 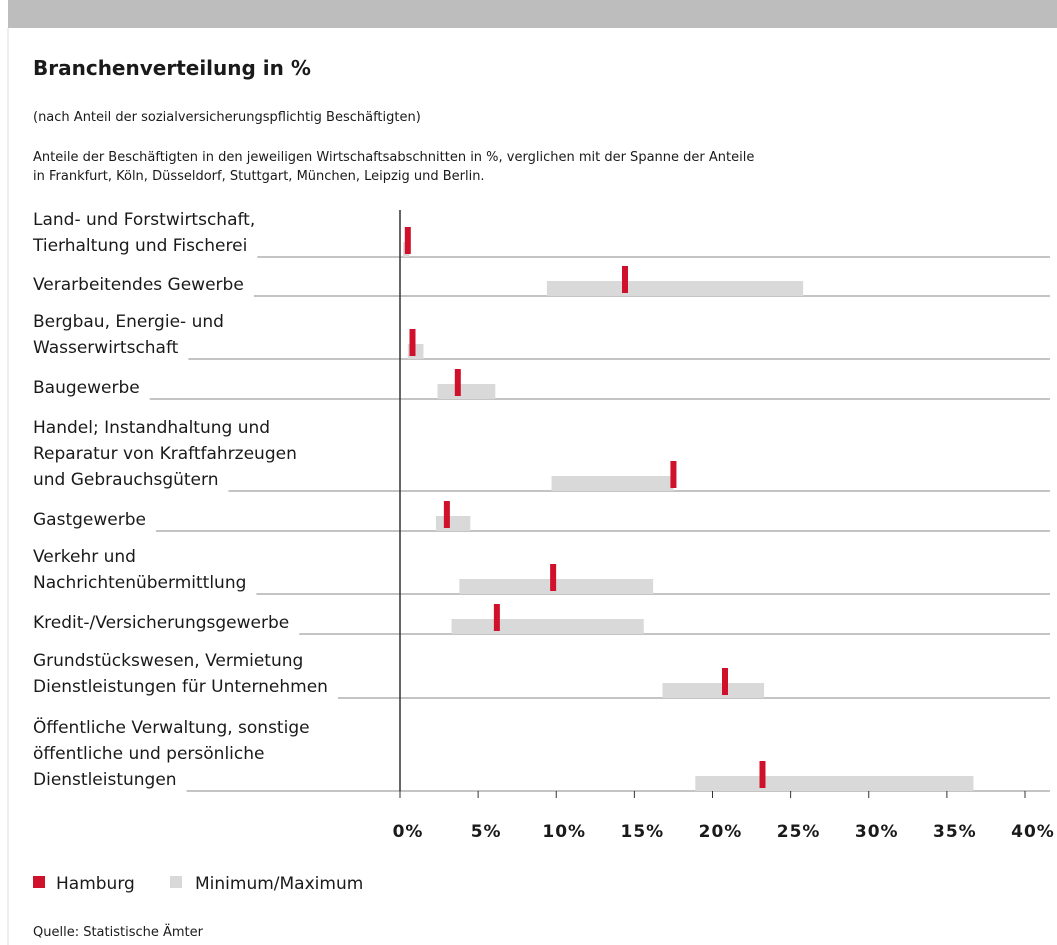 I want to click on top-bar, so click(x=532, y=14).